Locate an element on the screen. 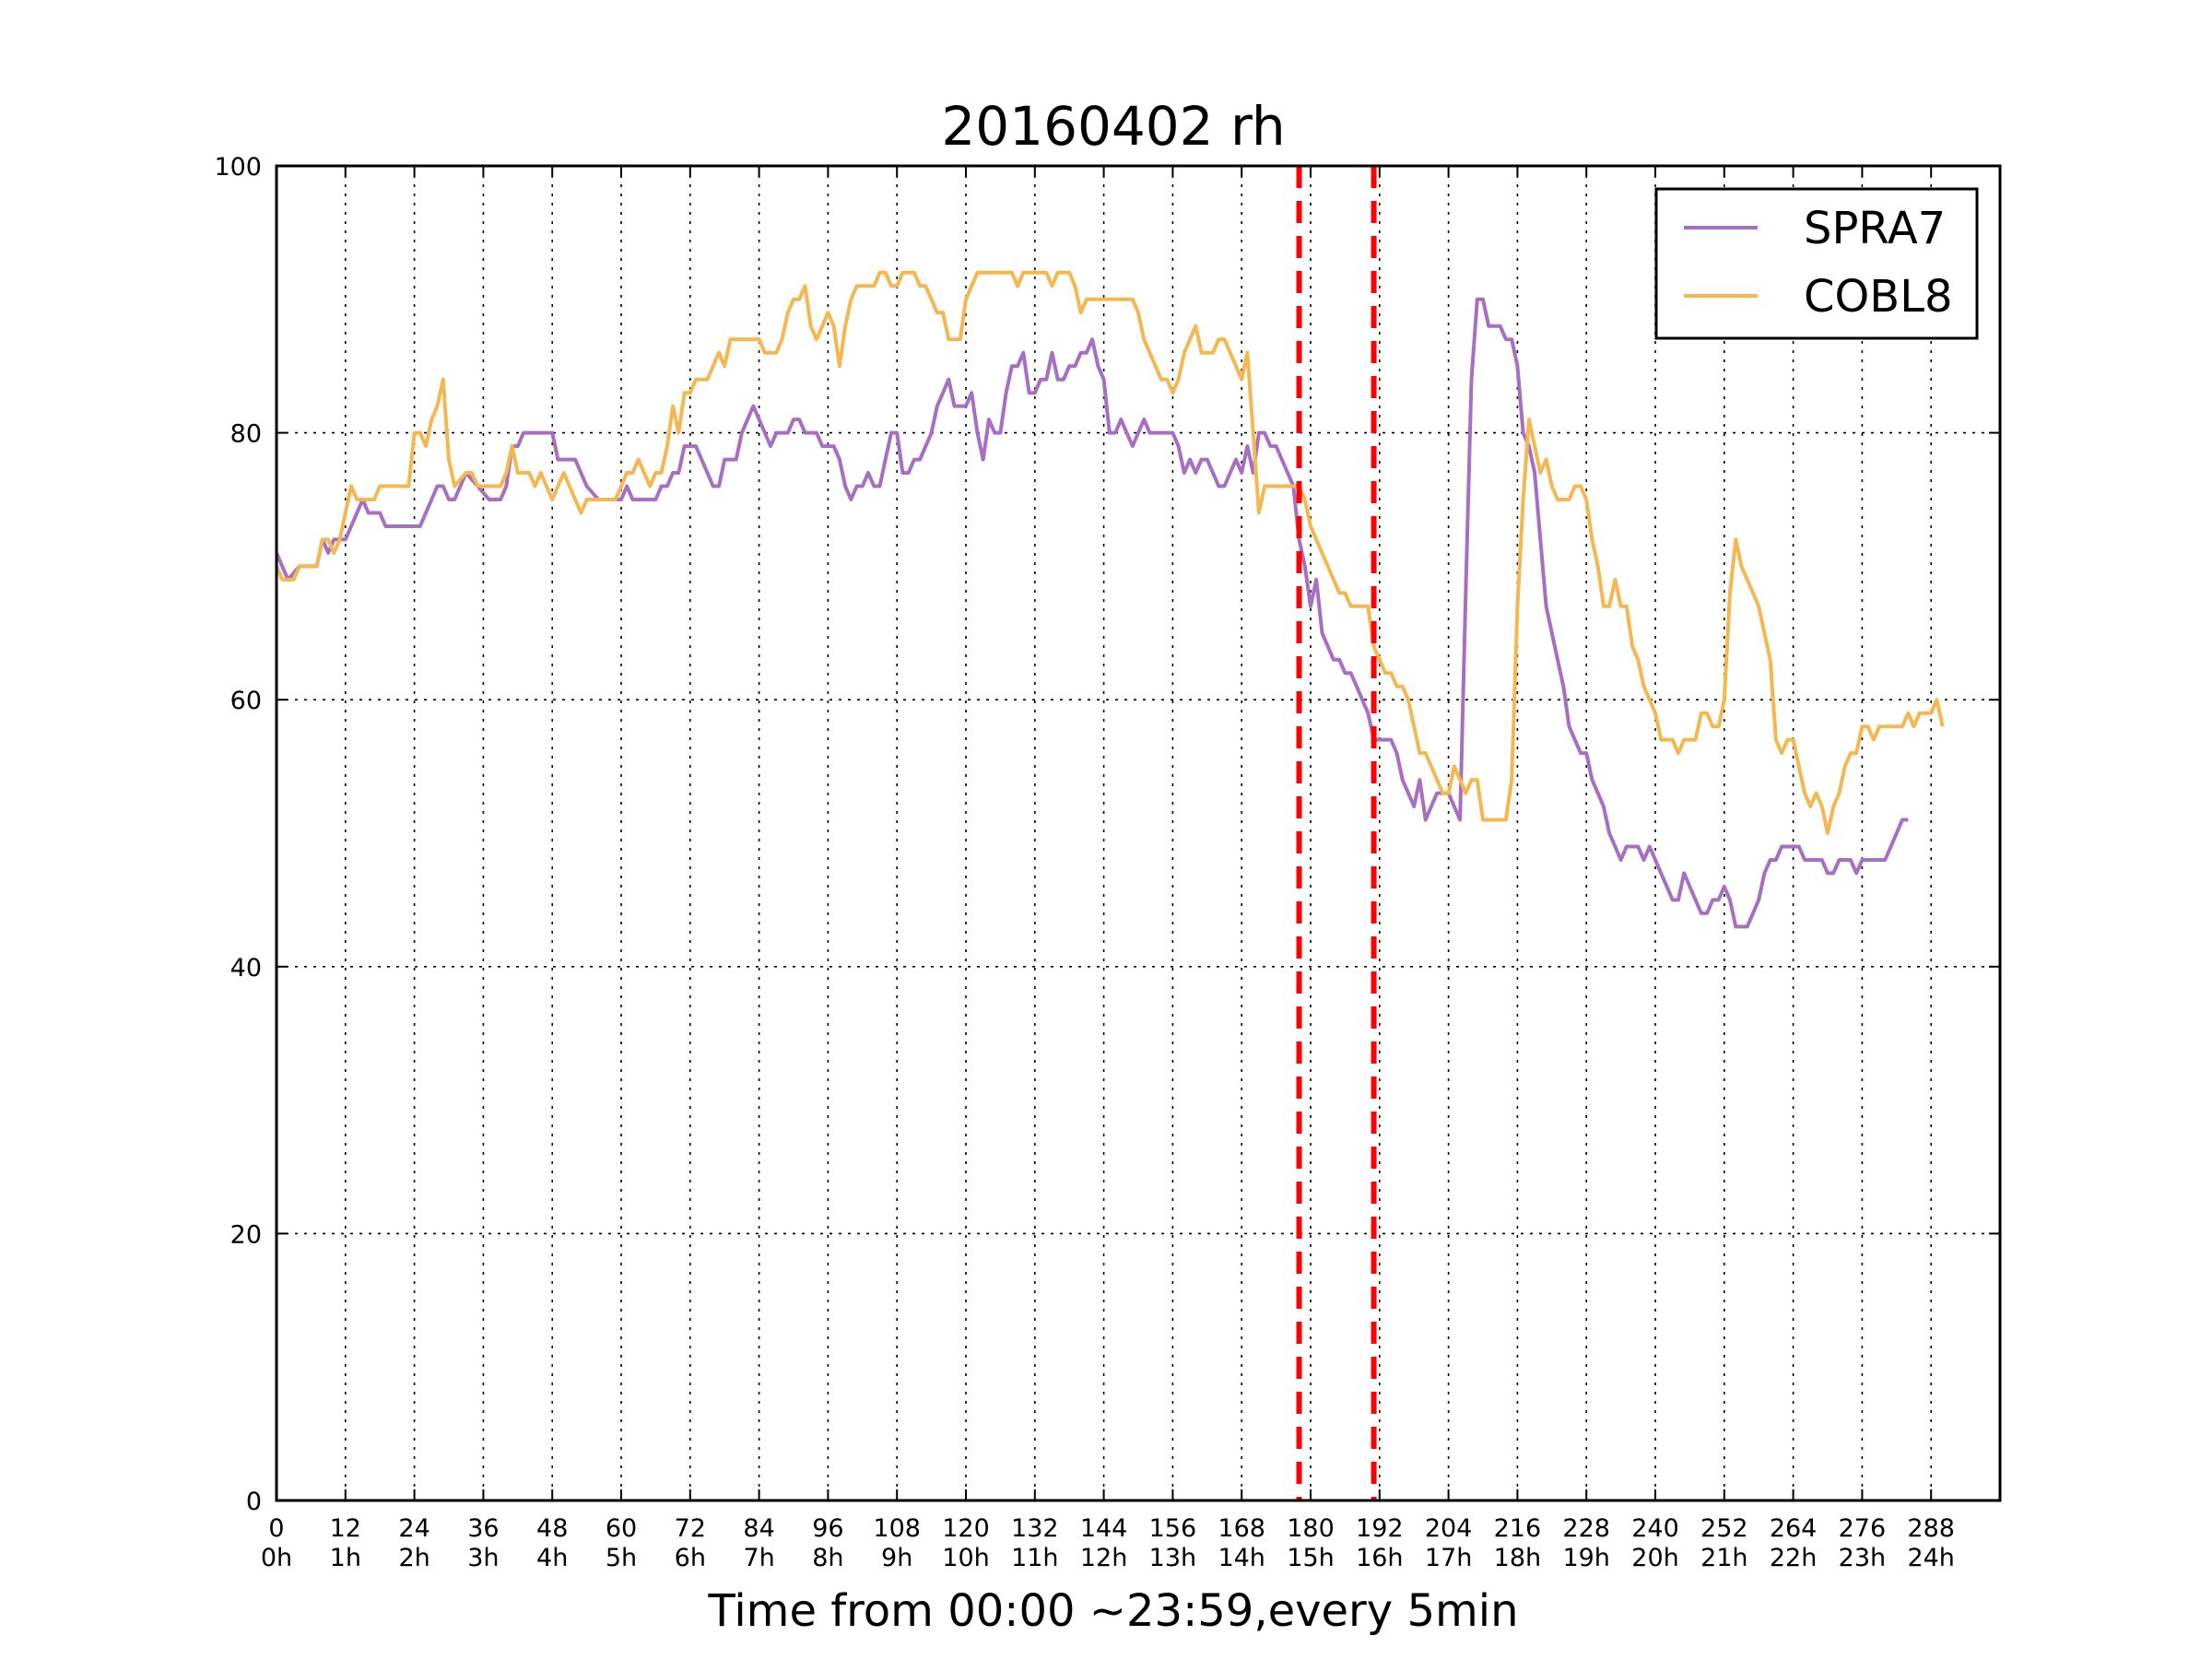  x-tick-sublabel: 19h is located at coordinates (1585, 1558).